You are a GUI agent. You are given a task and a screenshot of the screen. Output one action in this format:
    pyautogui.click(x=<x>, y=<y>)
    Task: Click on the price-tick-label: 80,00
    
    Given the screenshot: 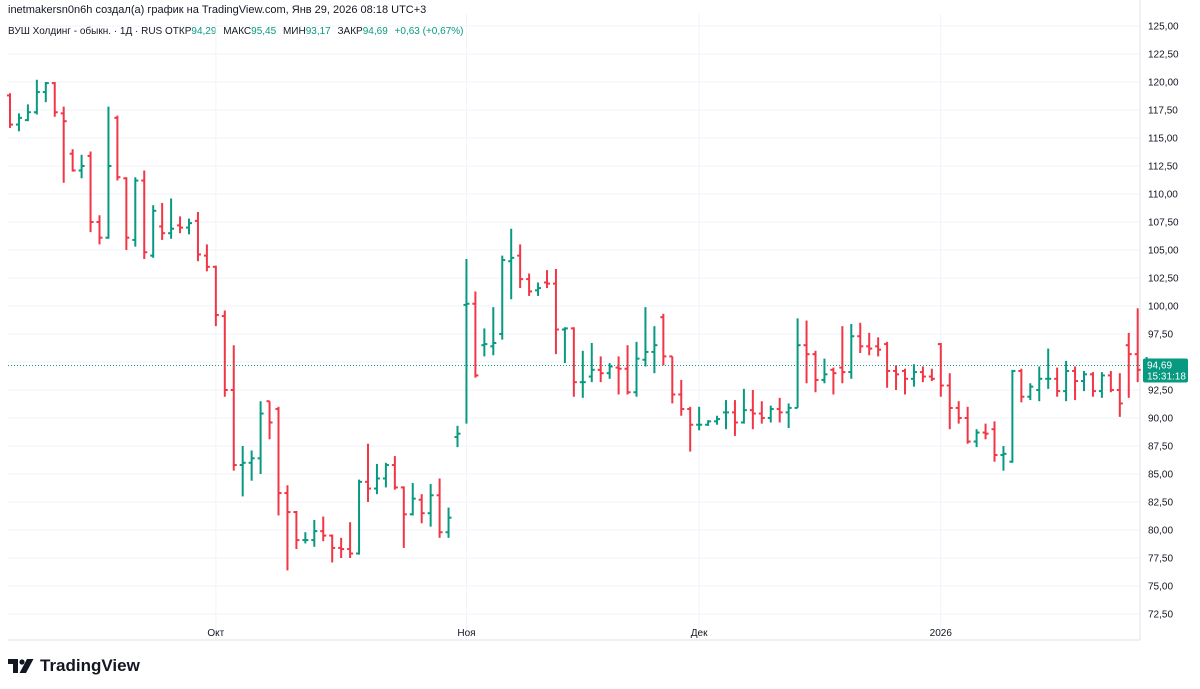 What is the action you would take?
    pyautogui.click(x=1160, y=531)
    